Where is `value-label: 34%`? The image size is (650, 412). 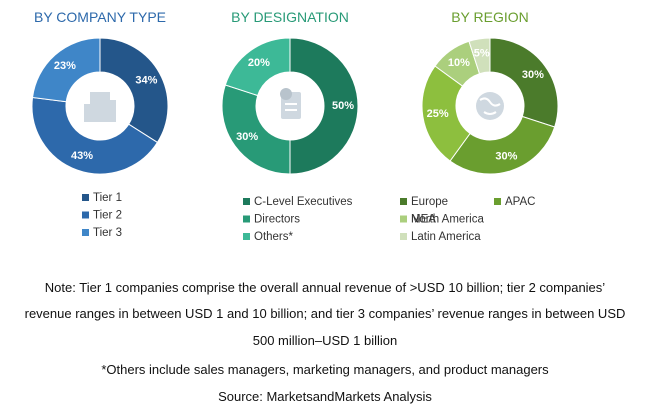 value-label: 34% is located at coordinates (146, 80).